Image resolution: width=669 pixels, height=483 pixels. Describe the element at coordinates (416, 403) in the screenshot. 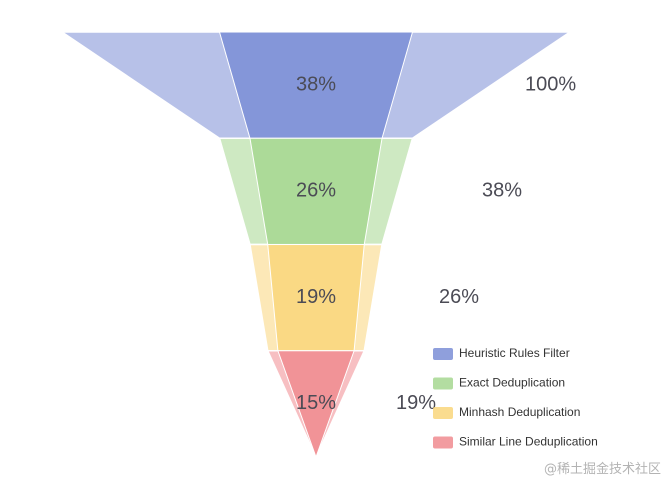

I see `outer-value-label: 19%` at that location.